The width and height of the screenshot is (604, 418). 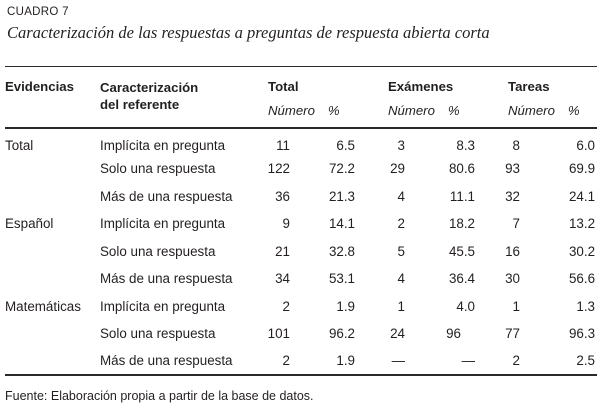 What do you see at coordinates (586, 146) in the screenshot?
I see `pct-value-cell: 6.0` at bounding box center [586, 146].